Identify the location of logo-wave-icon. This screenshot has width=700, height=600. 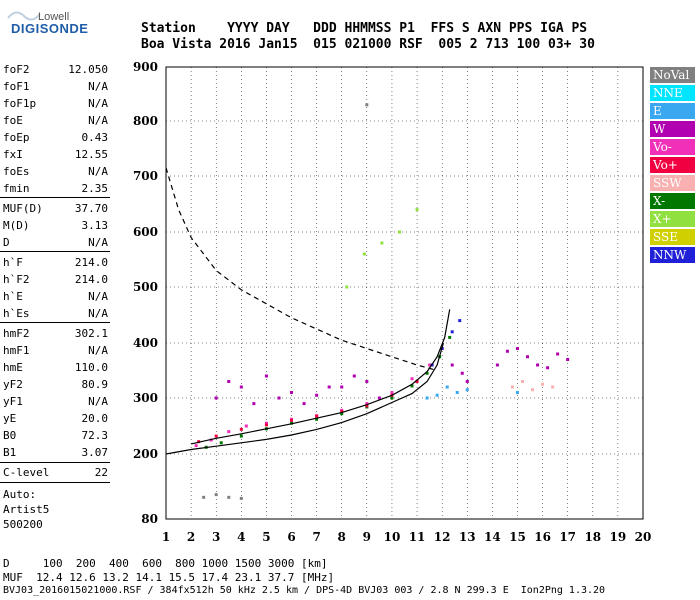
(24, 16).